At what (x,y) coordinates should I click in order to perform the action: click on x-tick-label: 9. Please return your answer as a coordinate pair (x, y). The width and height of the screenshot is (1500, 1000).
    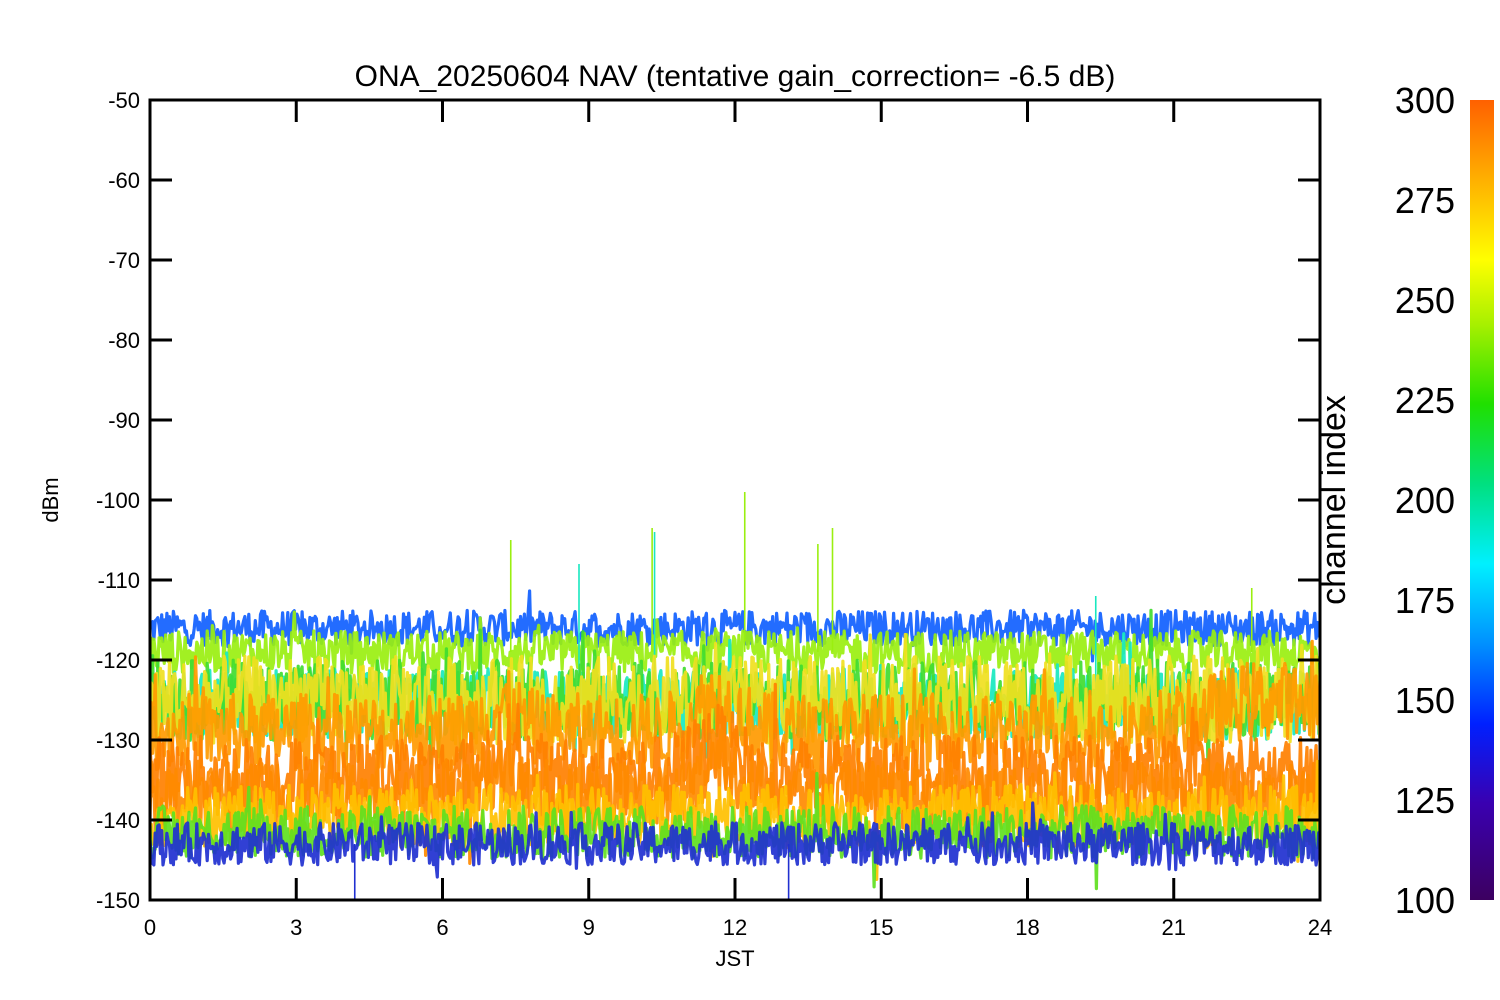
    Looking at the image, I should click on (589, 927).